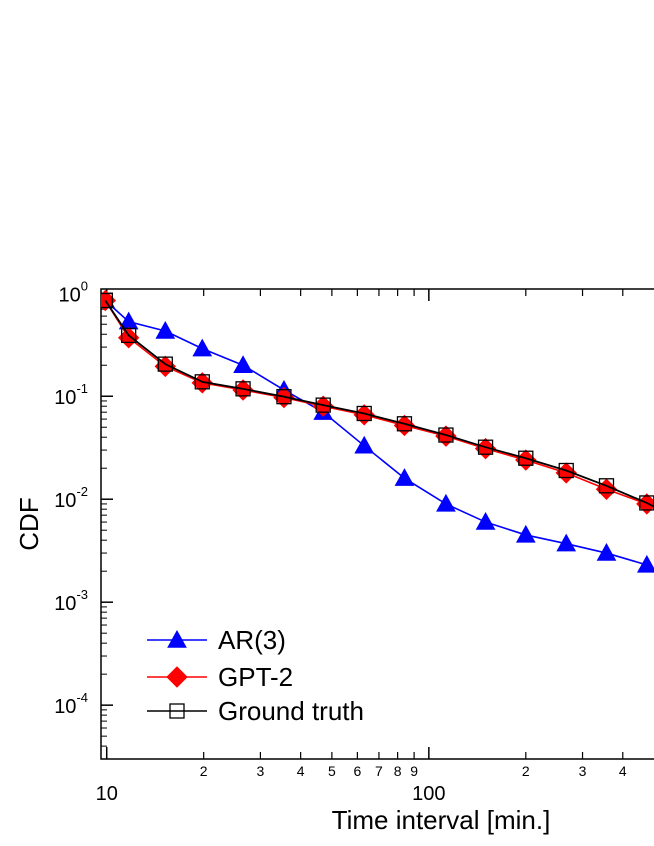  What do you see at coordinates (216, 640) in the screenshot?
I see `legend-item: AR(3)` at bounding box center [216, 640].